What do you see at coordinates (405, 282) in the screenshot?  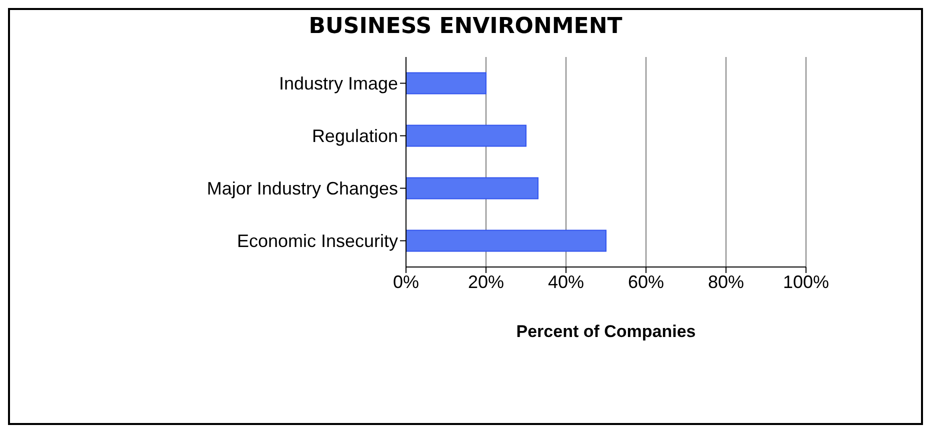 I see `x-tick-label: 0%` at bounding box center [405, 282].